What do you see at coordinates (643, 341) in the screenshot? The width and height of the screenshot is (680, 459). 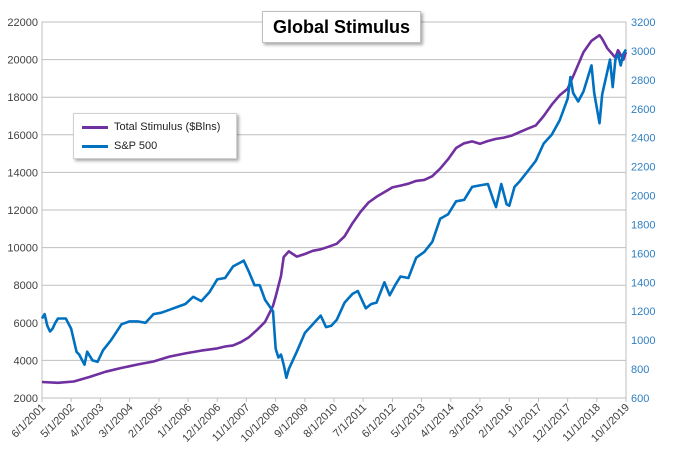 I see `y-right-tick-label: 1000` at bounding box center [643, 341].